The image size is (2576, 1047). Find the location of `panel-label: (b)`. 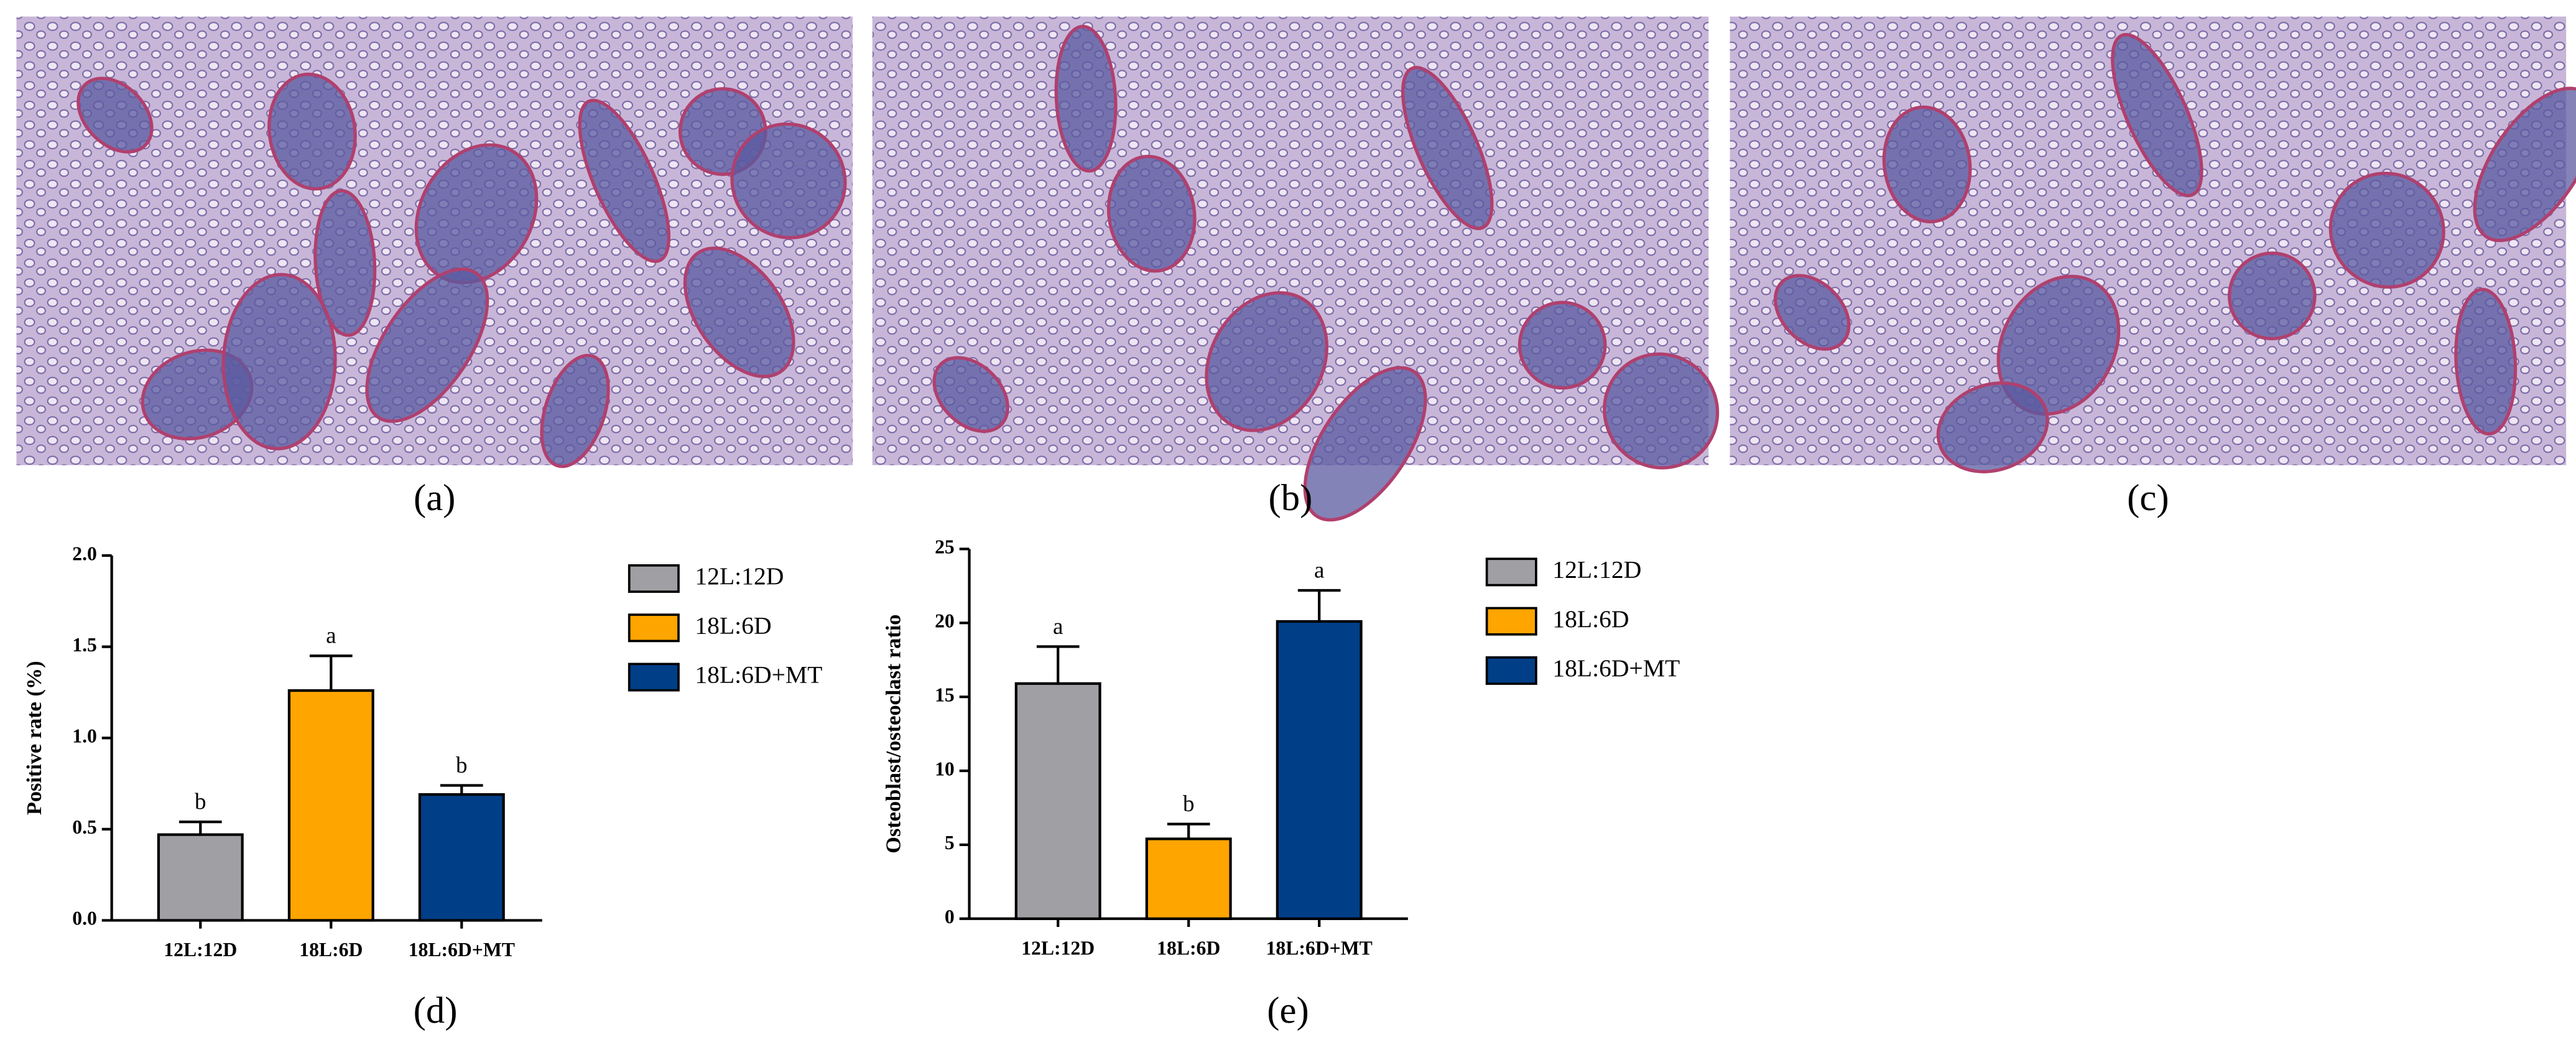

panel-label: (b) is located at coordinates (1291, 498).